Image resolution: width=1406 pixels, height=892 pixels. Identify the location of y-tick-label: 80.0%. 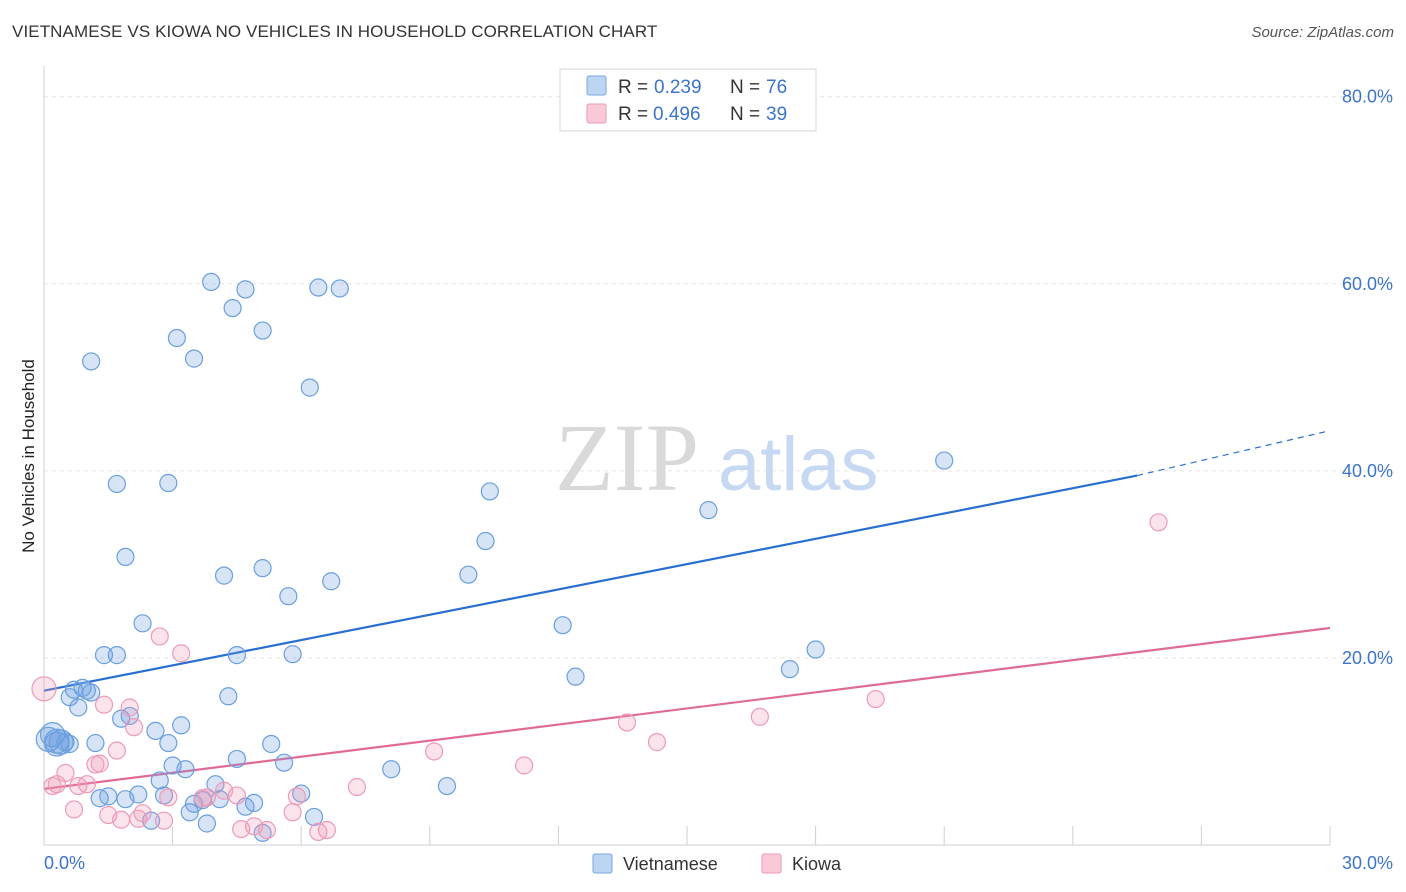
(1367, 97).